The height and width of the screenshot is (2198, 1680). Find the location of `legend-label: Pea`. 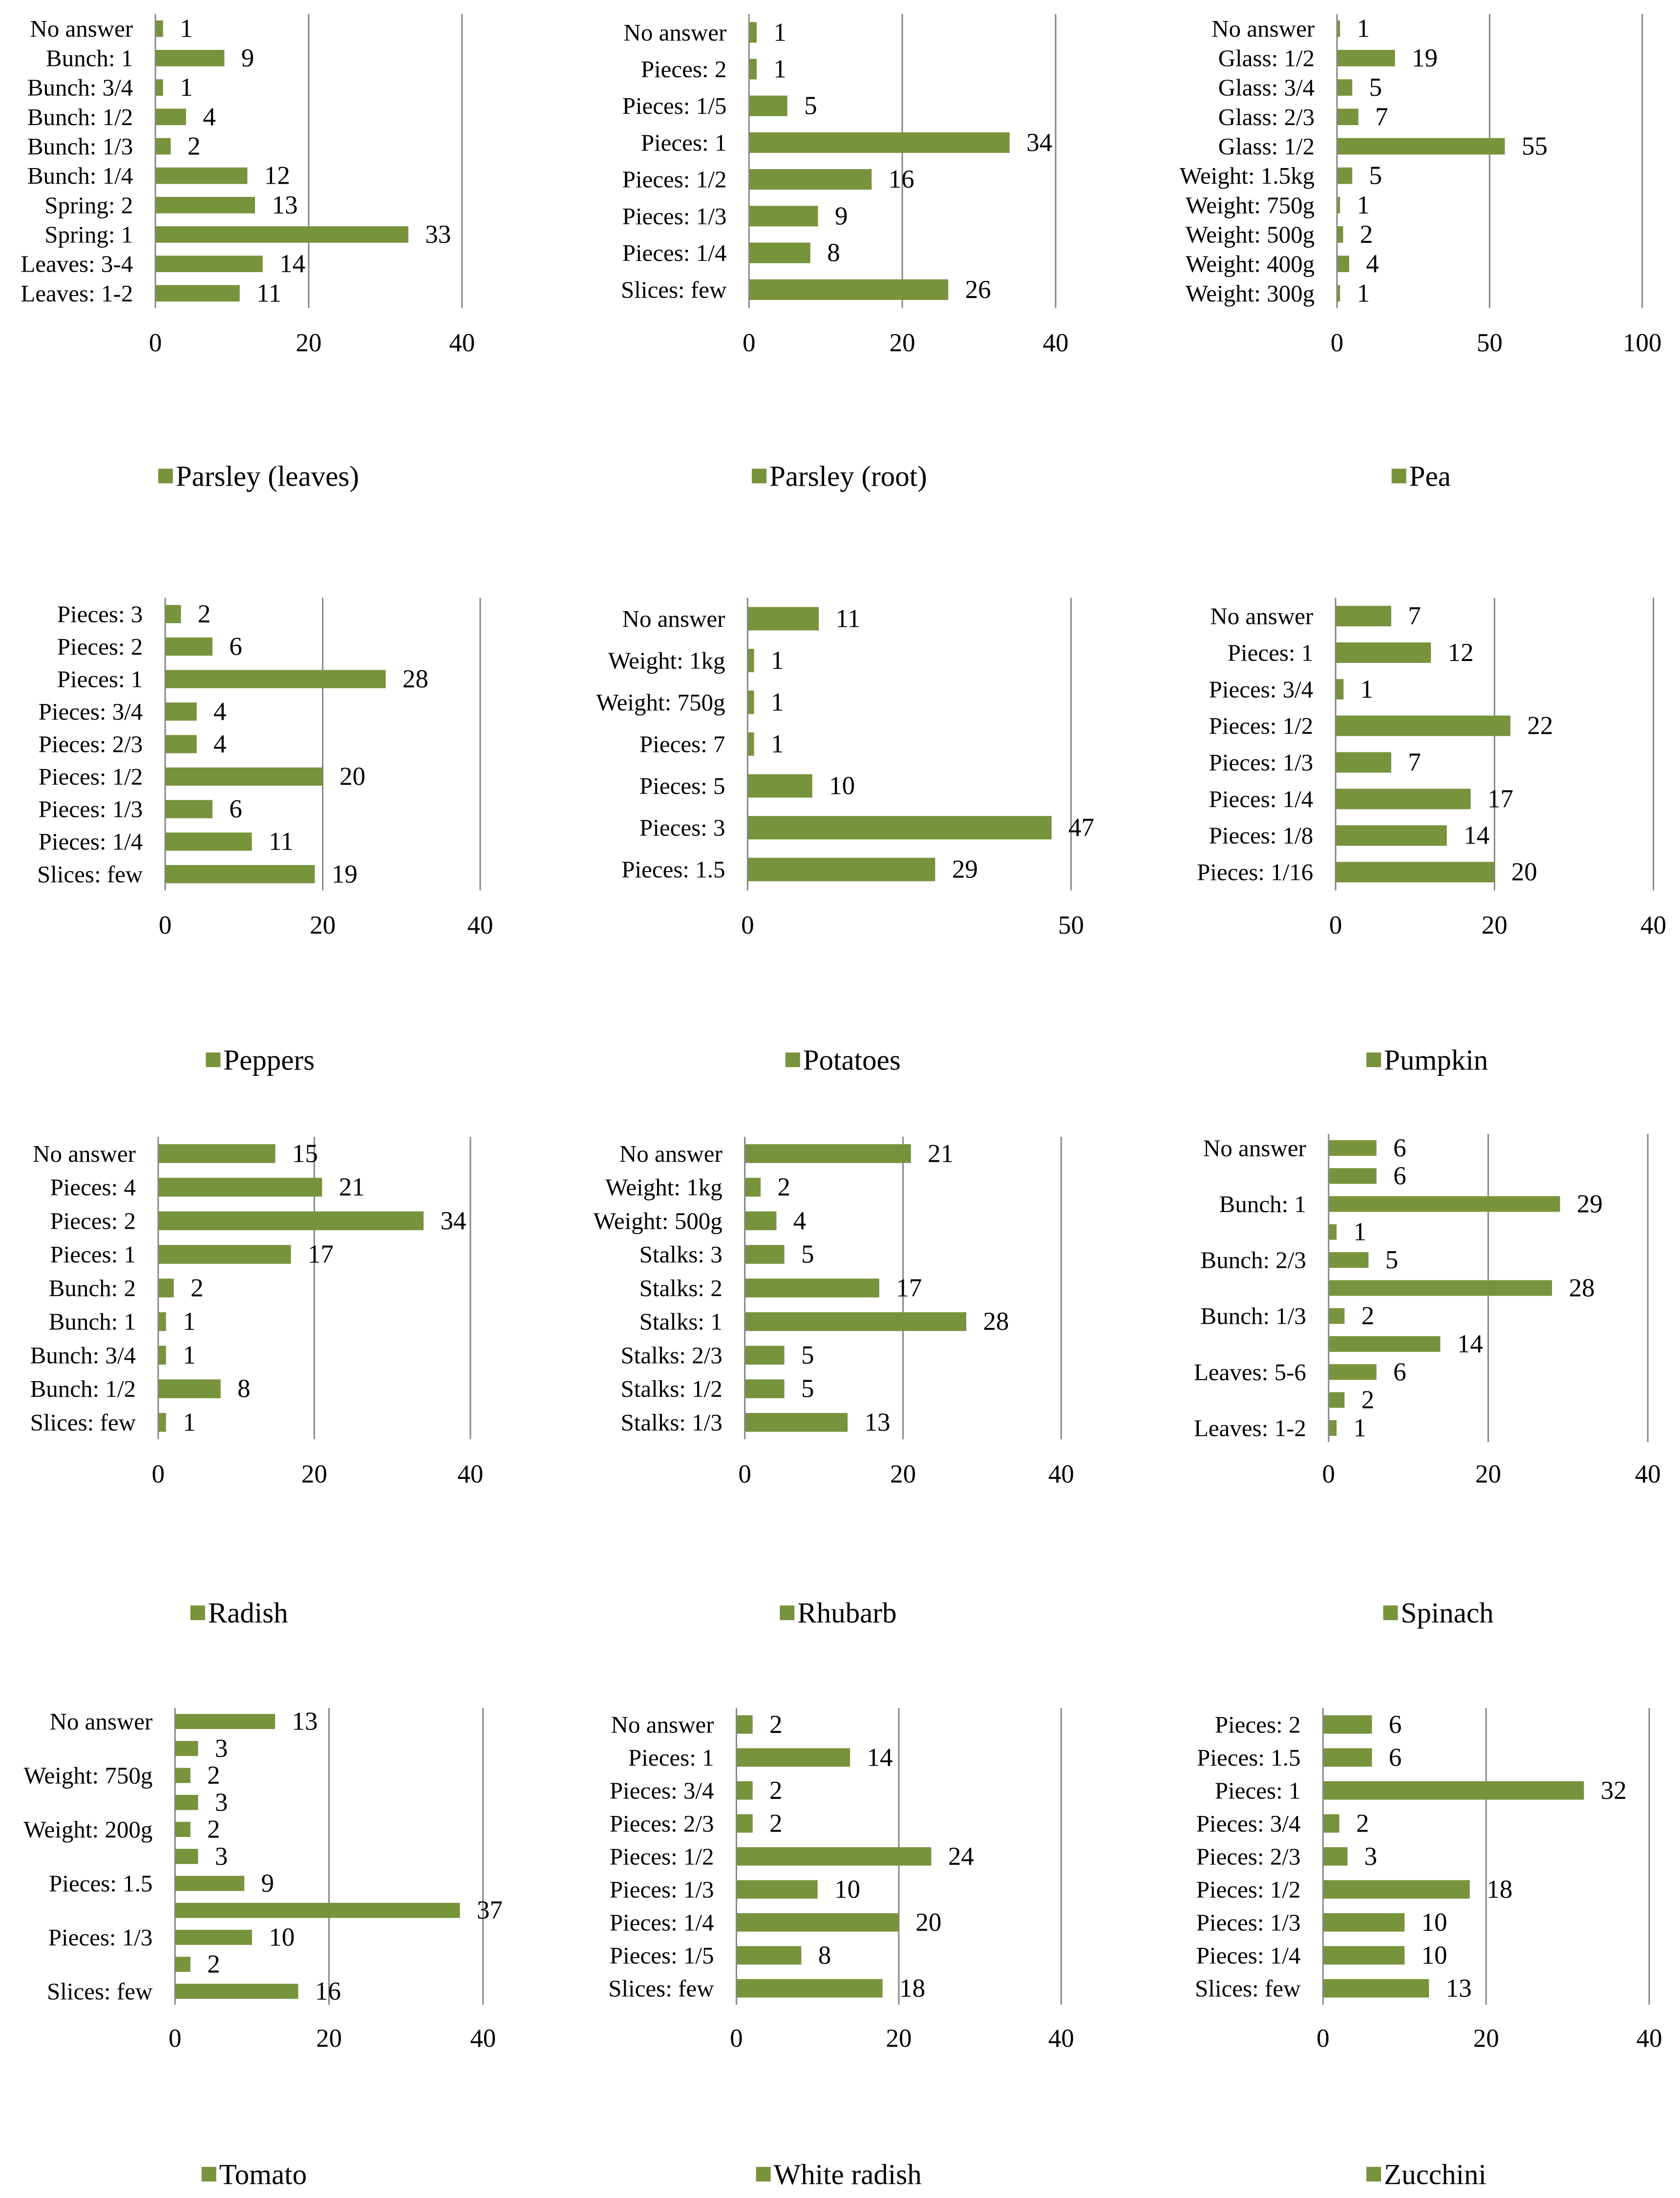

legend-label: Pea is located at coordinates (1430, 476).